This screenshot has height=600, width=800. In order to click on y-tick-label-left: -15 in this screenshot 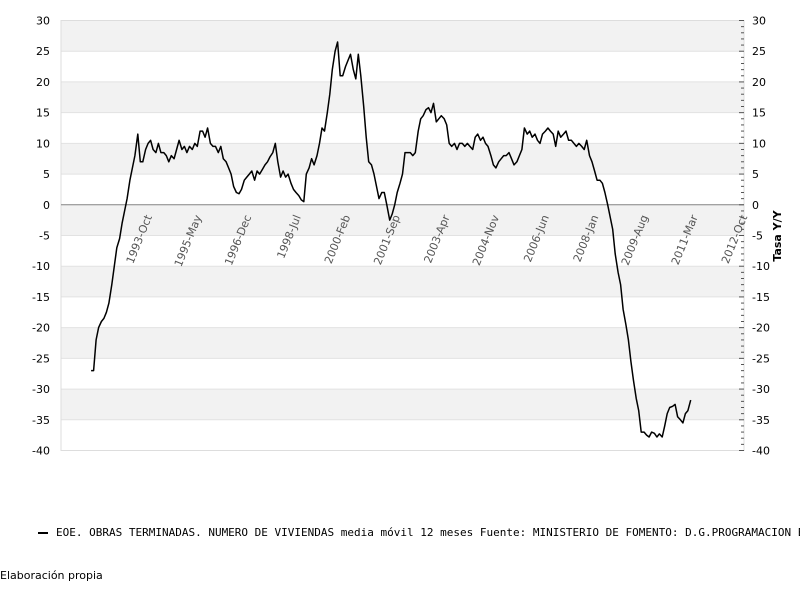, I will do `click(41, 297)`.